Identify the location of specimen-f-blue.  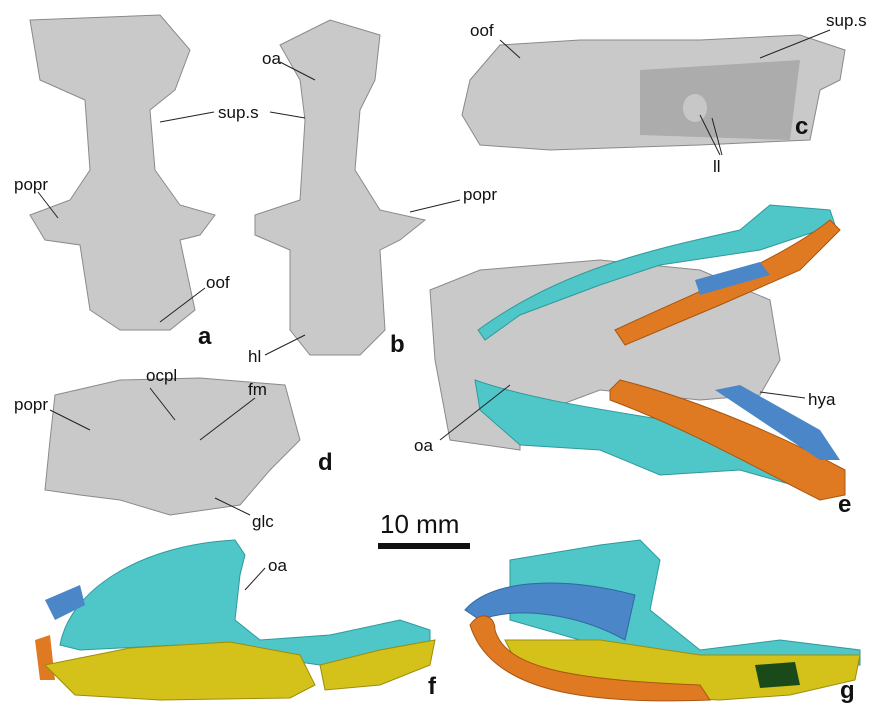
(65, 602).